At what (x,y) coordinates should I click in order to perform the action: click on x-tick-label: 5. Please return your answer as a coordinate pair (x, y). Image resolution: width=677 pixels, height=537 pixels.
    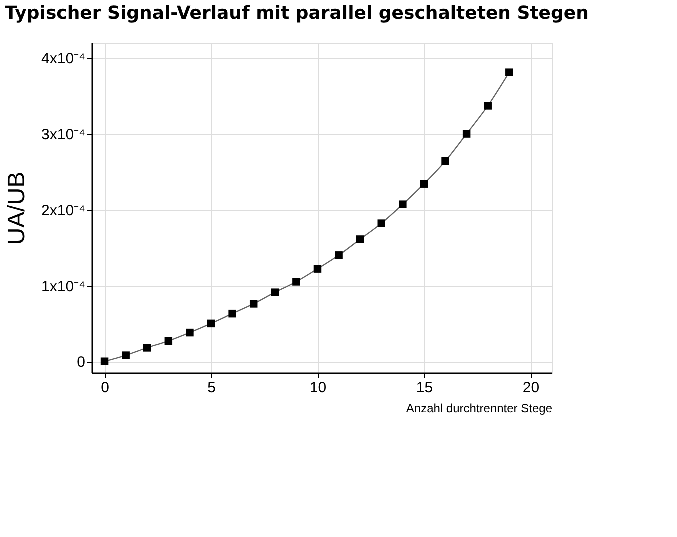
    Looking at the image, I should click on (212, 388).